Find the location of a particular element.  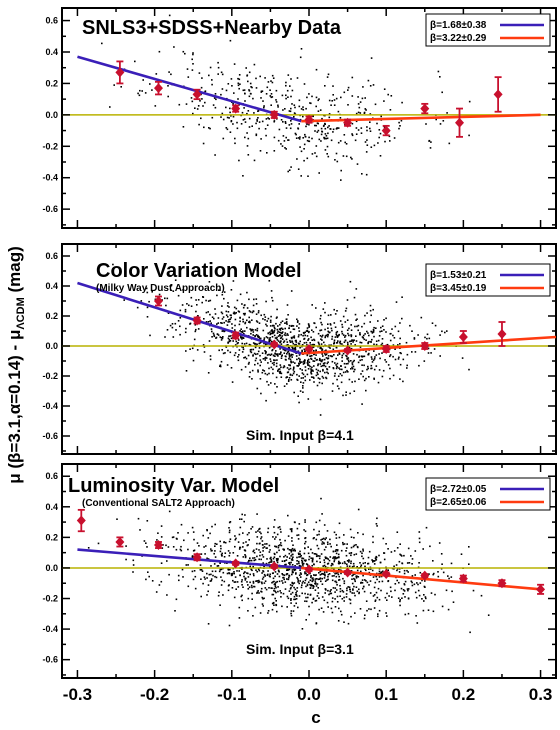

y-tick-label: 0.2 is located at coordinates (51, 83).